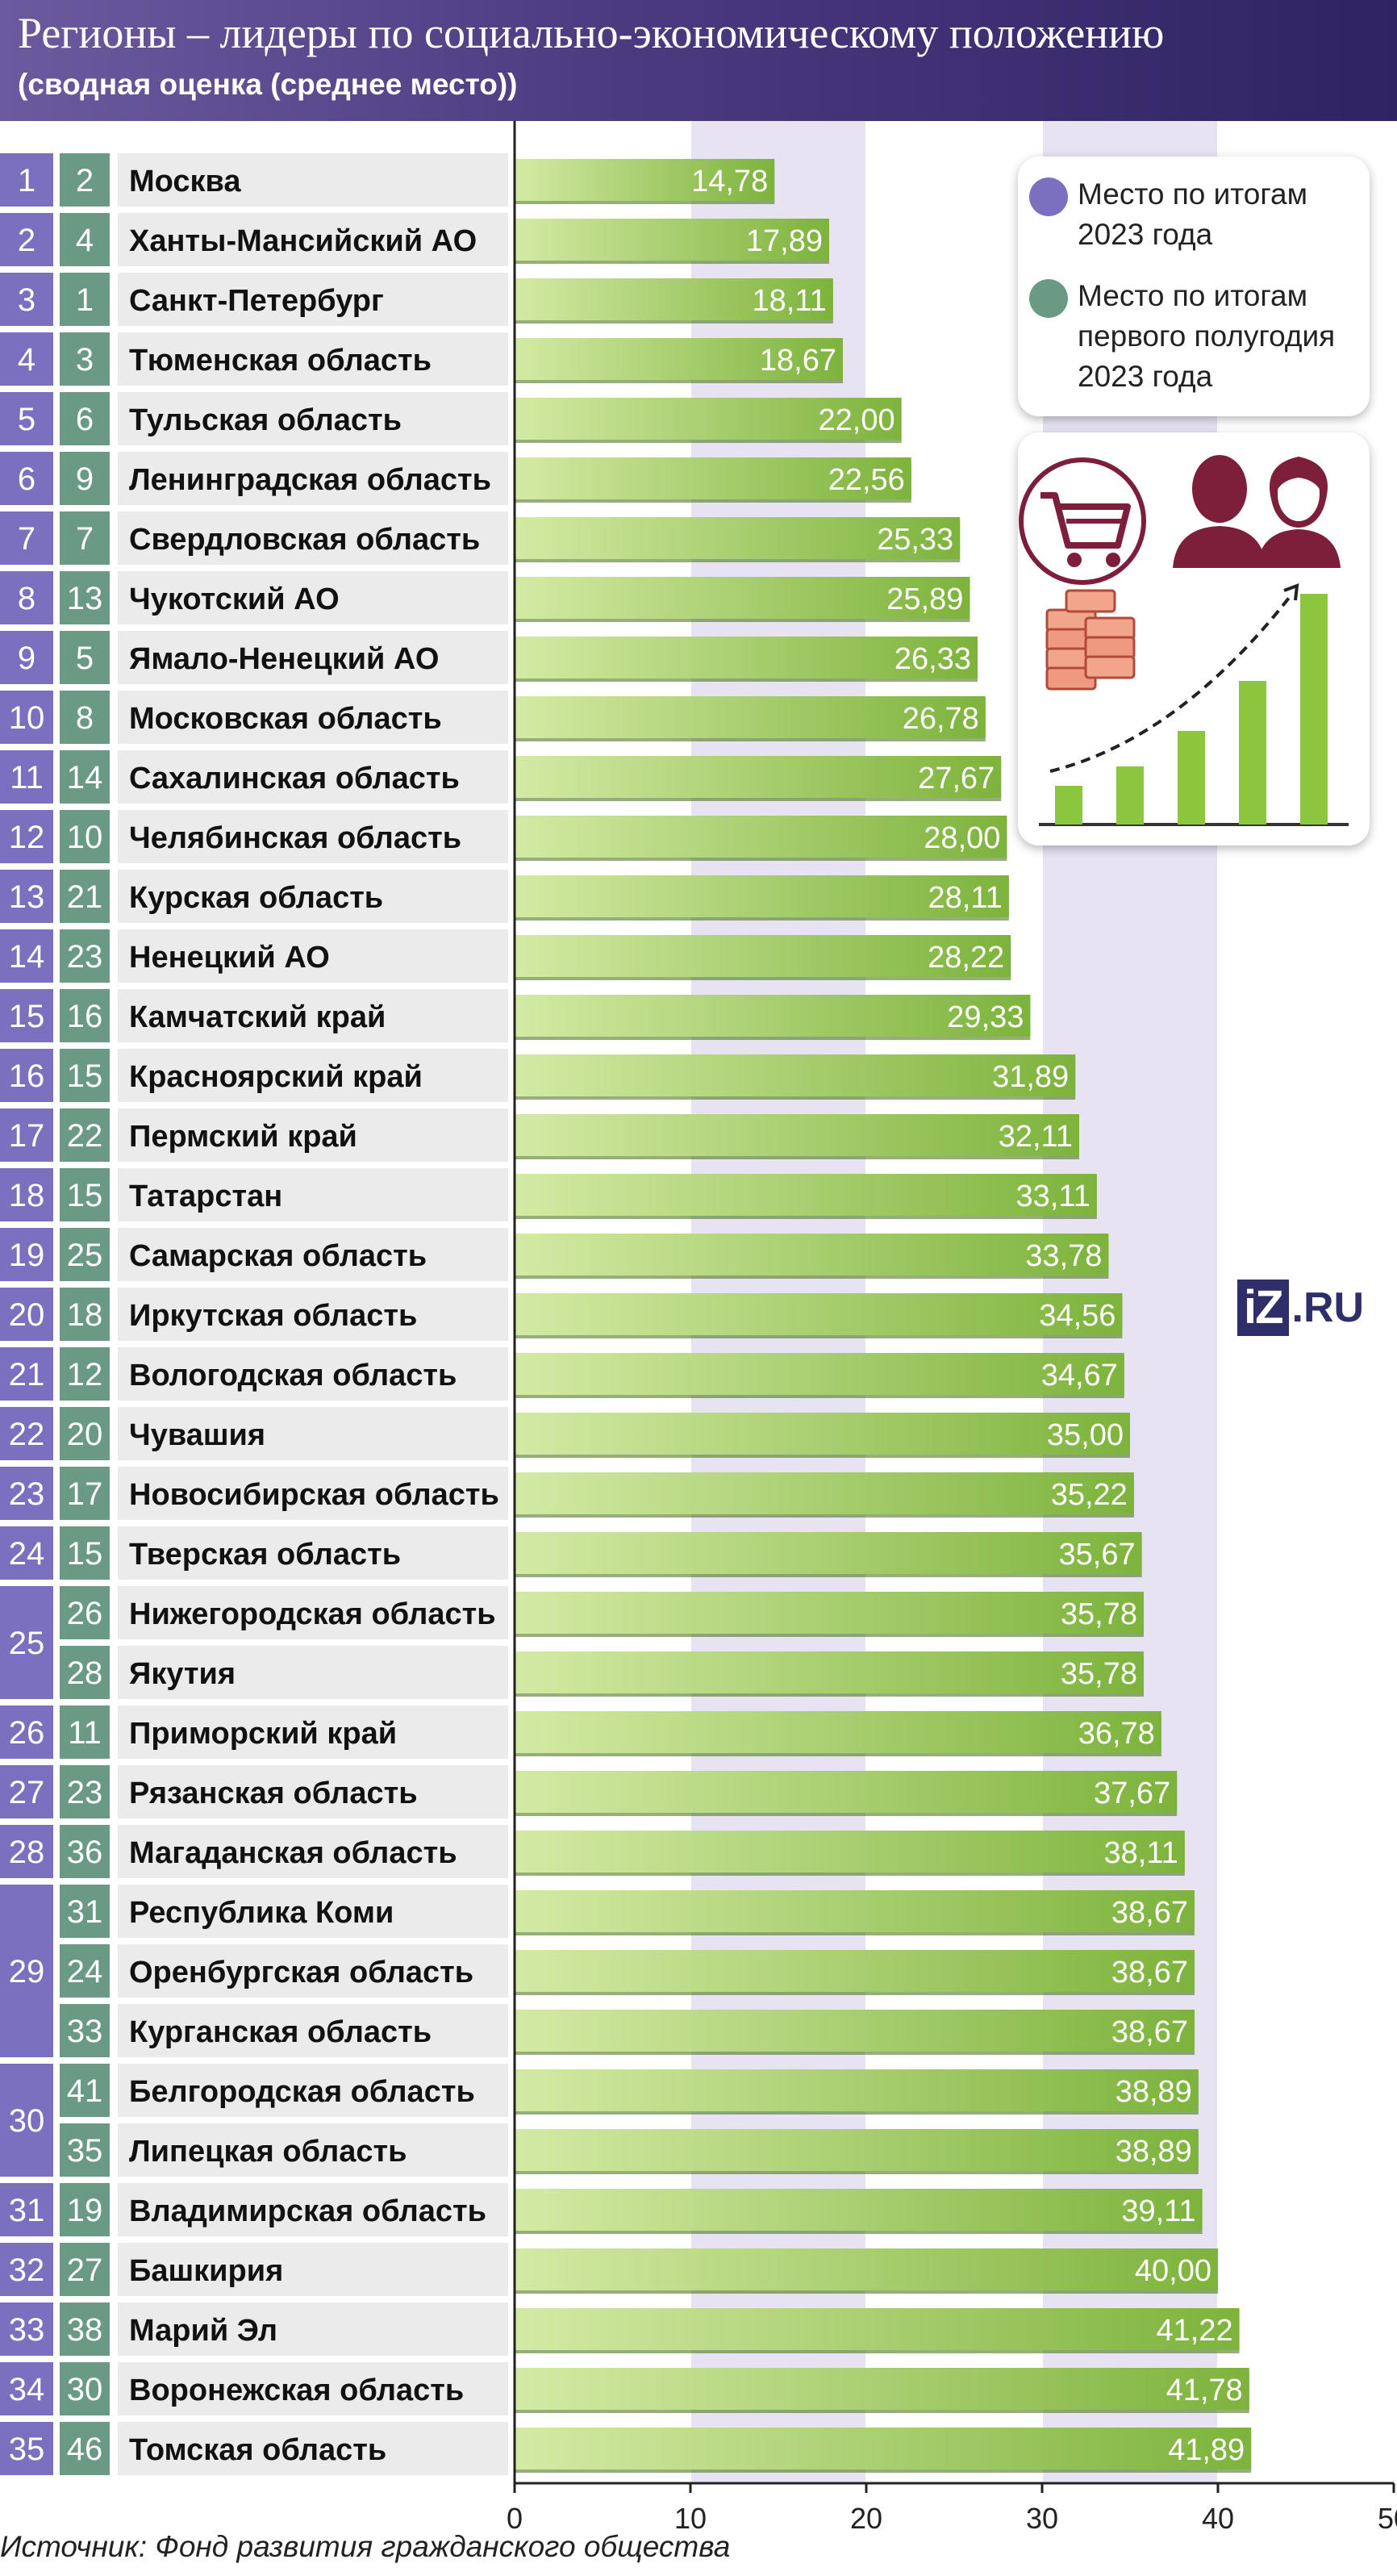  Describe the element at coordinates (206, 2271) in the screenshot. I see `region-label: Башкирия` at that location.